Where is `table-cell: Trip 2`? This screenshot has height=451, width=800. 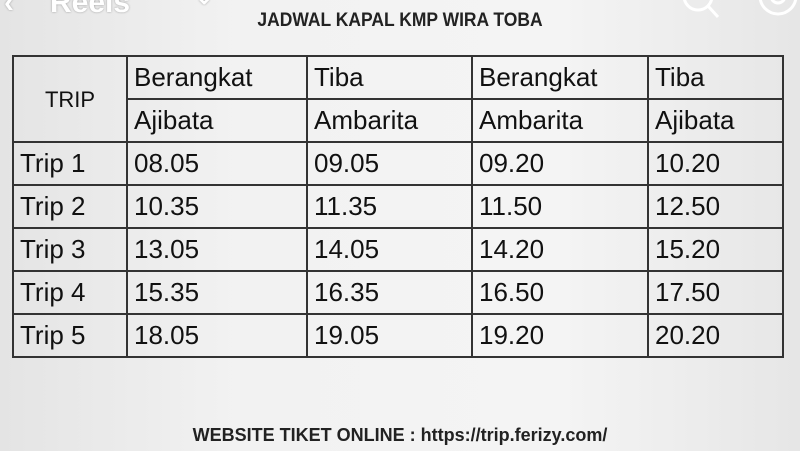
table-cell: Trip 2 is located at coordinates (70, 206).